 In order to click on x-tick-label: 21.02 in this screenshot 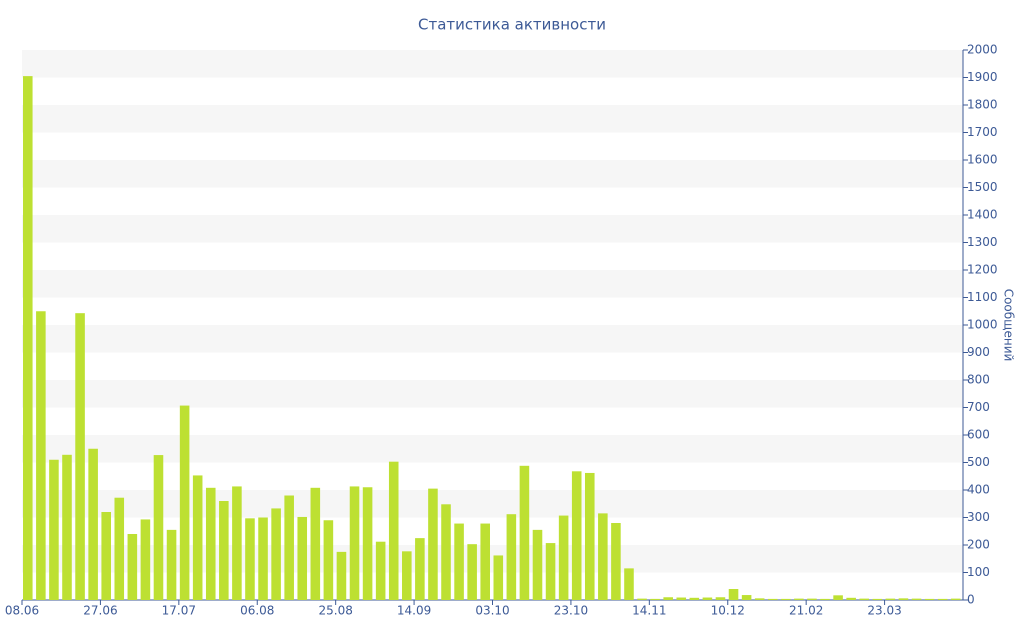, I will do `click(806, 611)`.